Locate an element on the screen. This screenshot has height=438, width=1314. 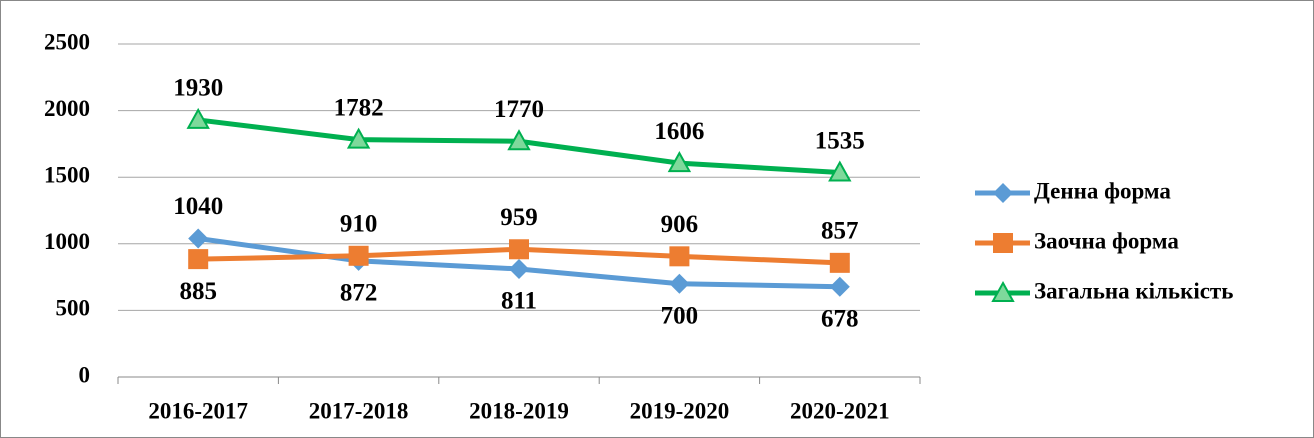
data-label: 910 is located at coordinates (359, 224).